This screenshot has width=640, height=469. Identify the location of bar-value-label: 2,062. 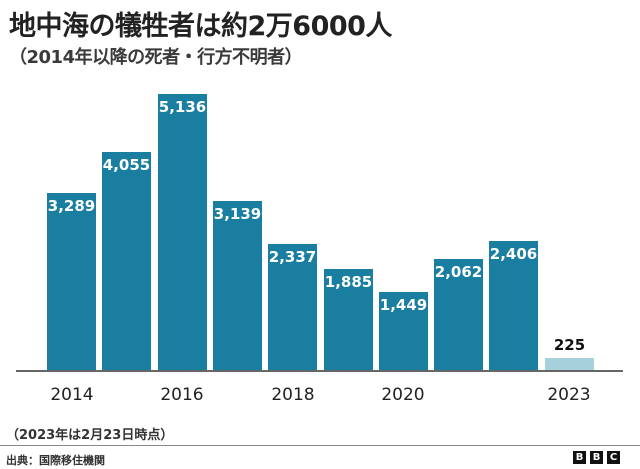
(458, 272).